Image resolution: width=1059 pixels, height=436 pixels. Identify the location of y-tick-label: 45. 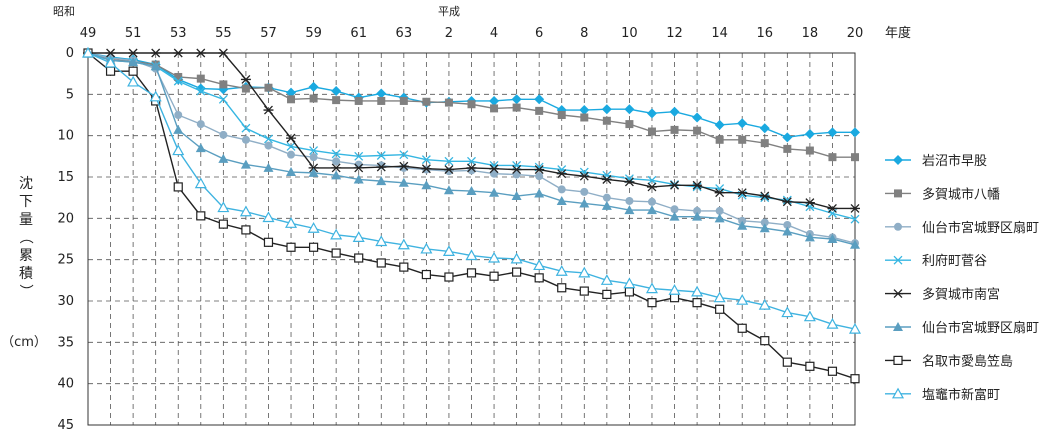
(65, 425).